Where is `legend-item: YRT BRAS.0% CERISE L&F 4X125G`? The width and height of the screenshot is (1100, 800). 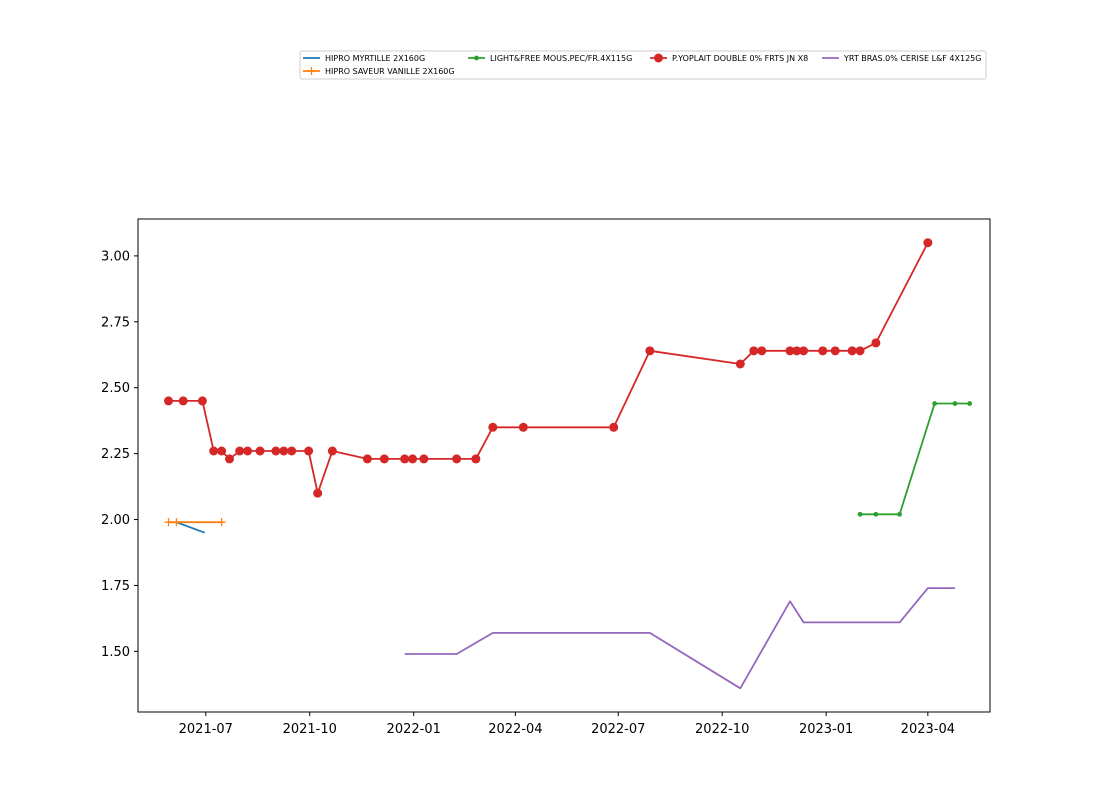 legend-item: YRT BRAS.0% CERISE L&F 4X125G is located at coordinates (901, 58).